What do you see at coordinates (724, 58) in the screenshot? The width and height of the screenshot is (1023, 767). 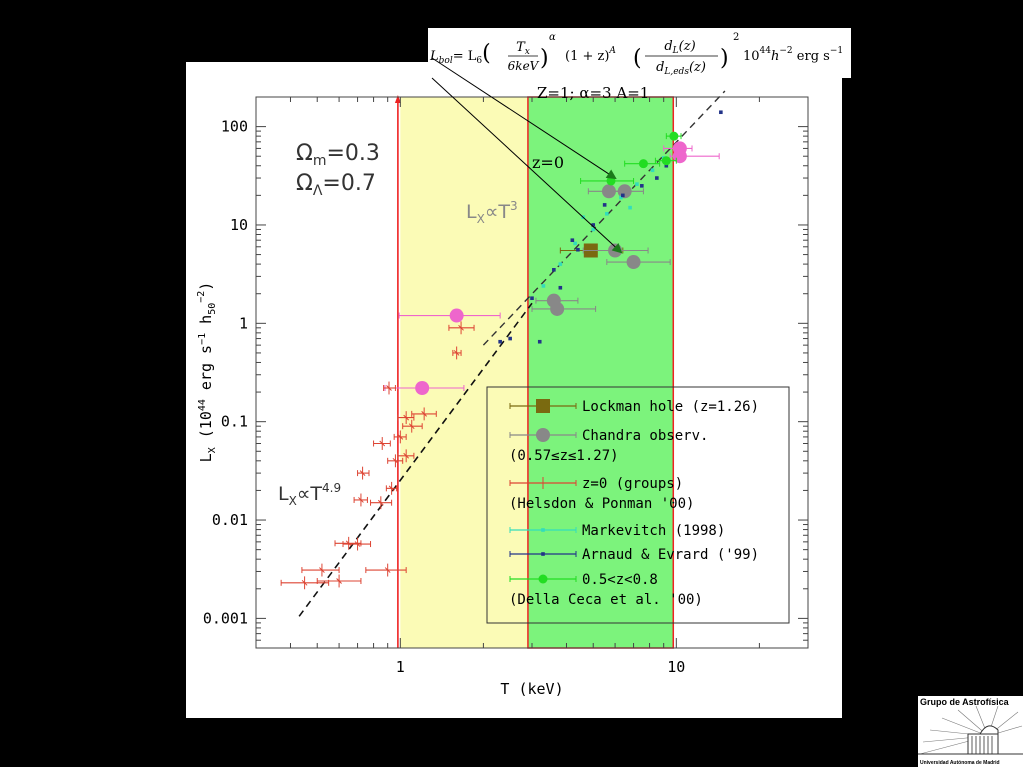 I see `formula-paren2-close: )` at bounding box center [724, 58].